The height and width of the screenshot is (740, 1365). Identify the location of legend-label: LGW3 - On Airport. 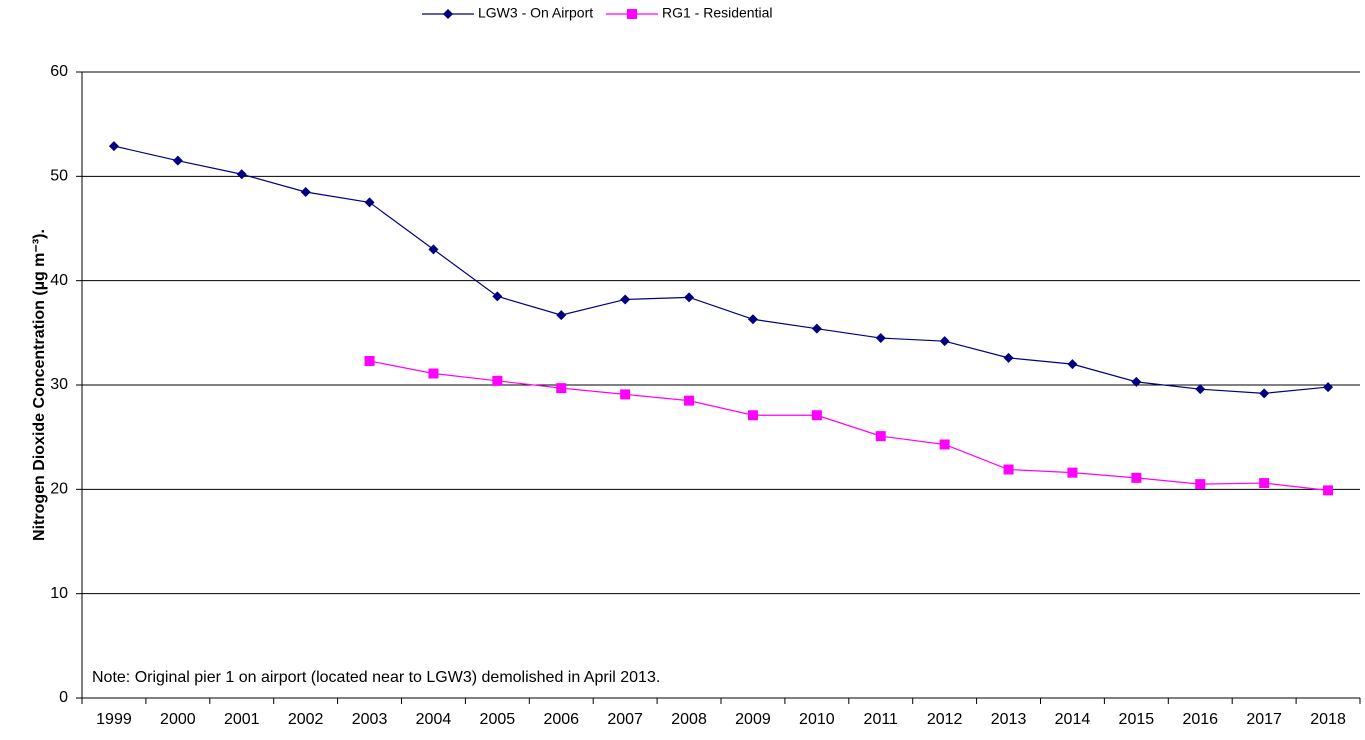
(535, 13).